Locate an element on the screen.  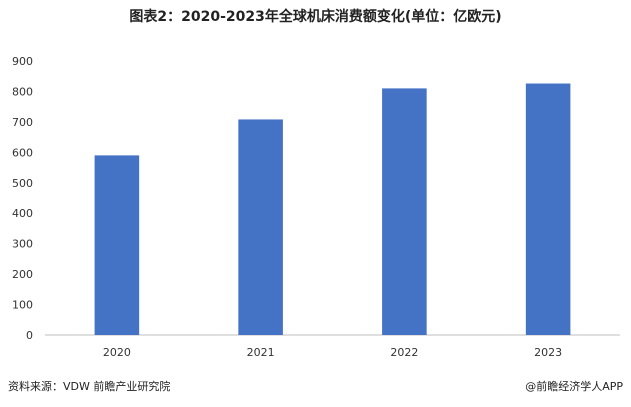
x-axis: 2020 2021 2022 2023 is located at coordinates (332, 352).